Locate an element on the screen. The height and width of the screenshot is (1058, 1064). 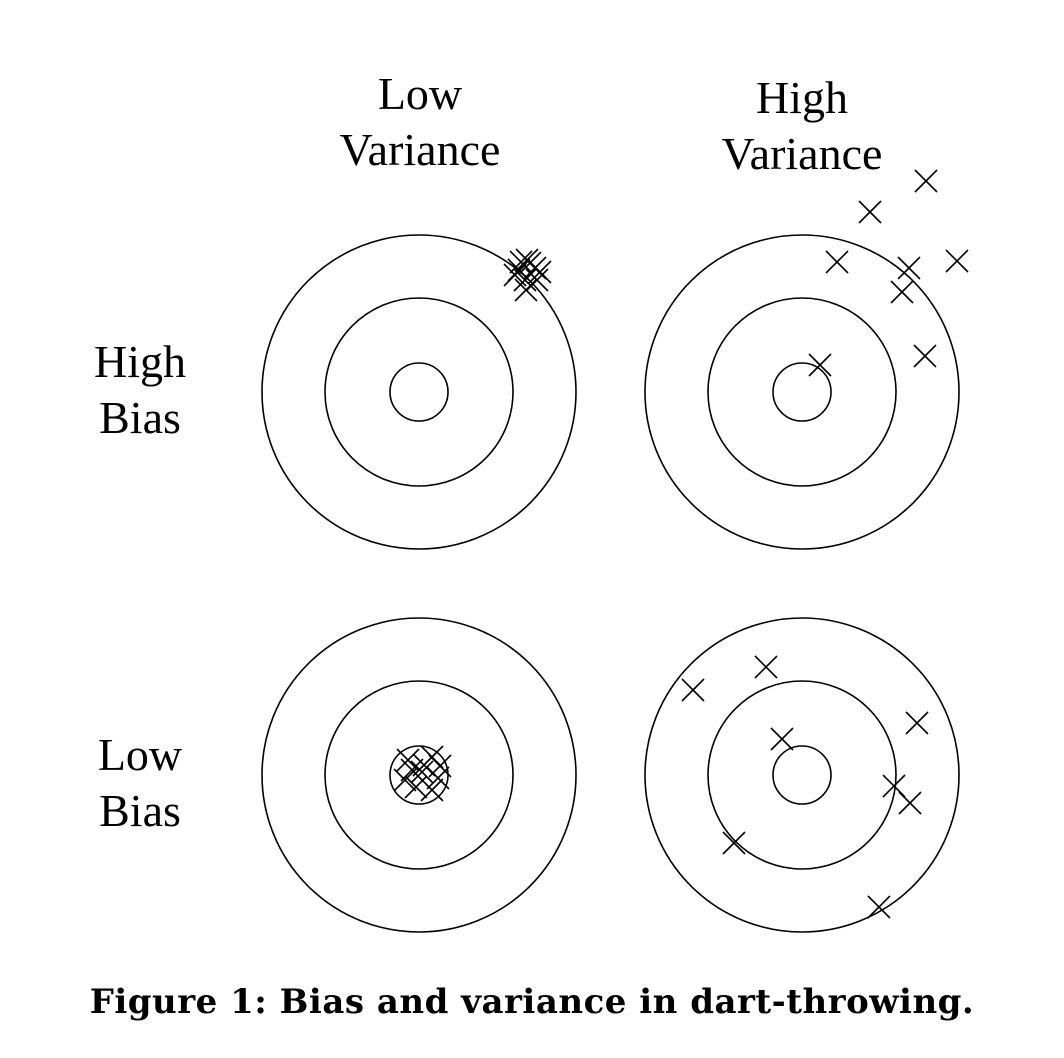
row-header-high-bias: High Bias is located at coordinates (140, 390).